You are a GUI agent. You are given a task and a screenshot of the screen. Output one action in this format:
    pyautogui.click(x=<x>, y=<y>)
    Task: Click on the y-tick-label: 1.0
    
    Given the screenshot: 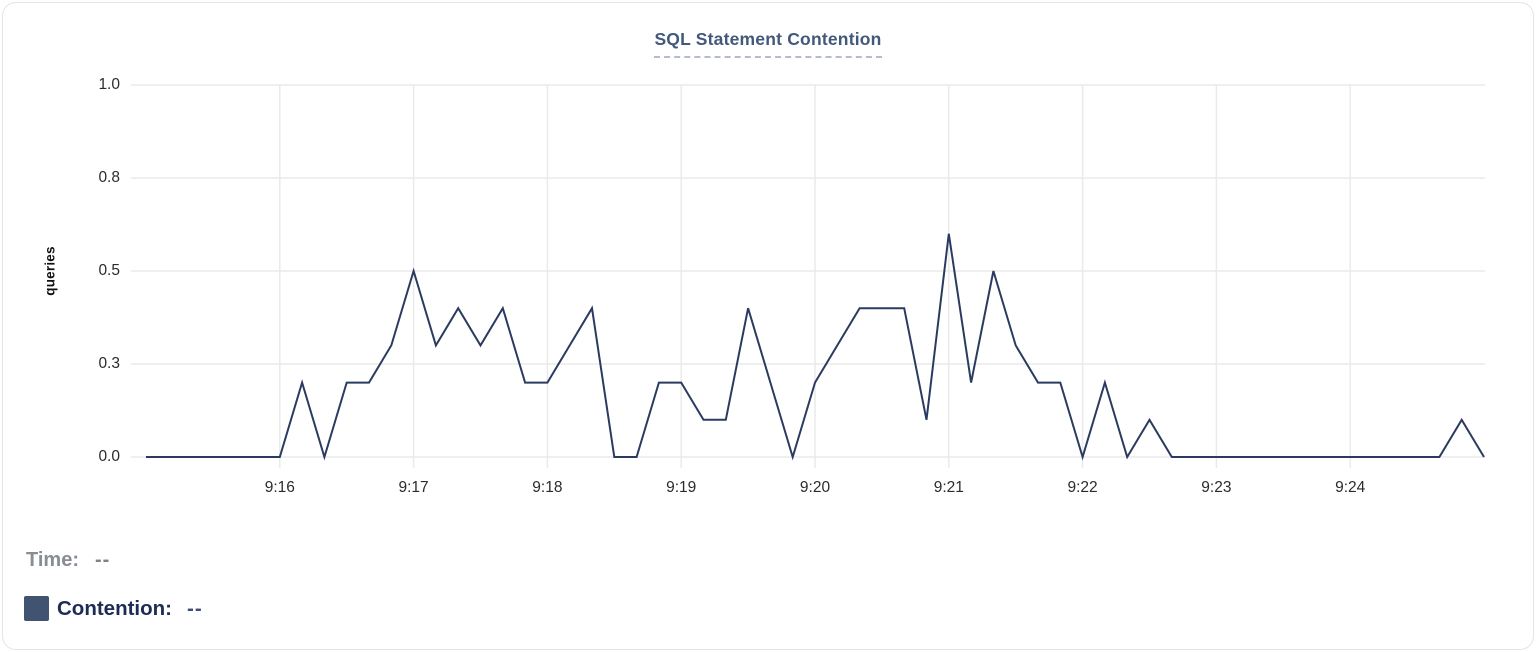 What is the action you would take?
    pyautogui.click(x=109, y=84)
    